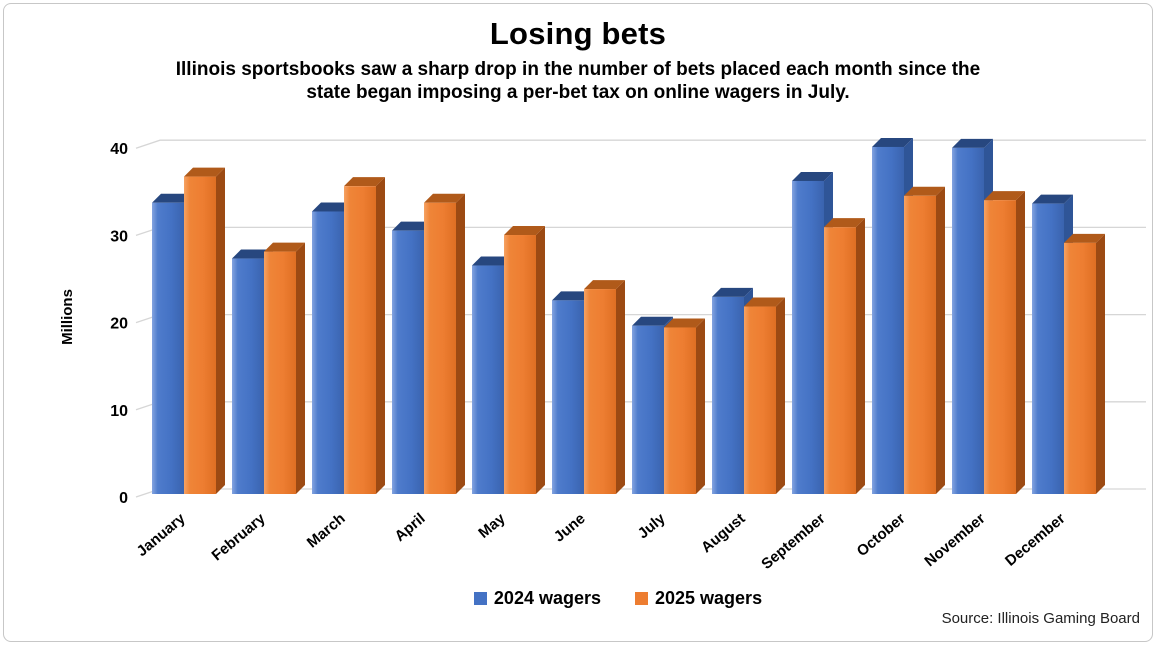 The width and height of the screenshot is (1156, 645). What do you see at coordinates (1035, 540) in the screenshot?
I see `x-axis-label: December` at bounding box center [1035, 540].